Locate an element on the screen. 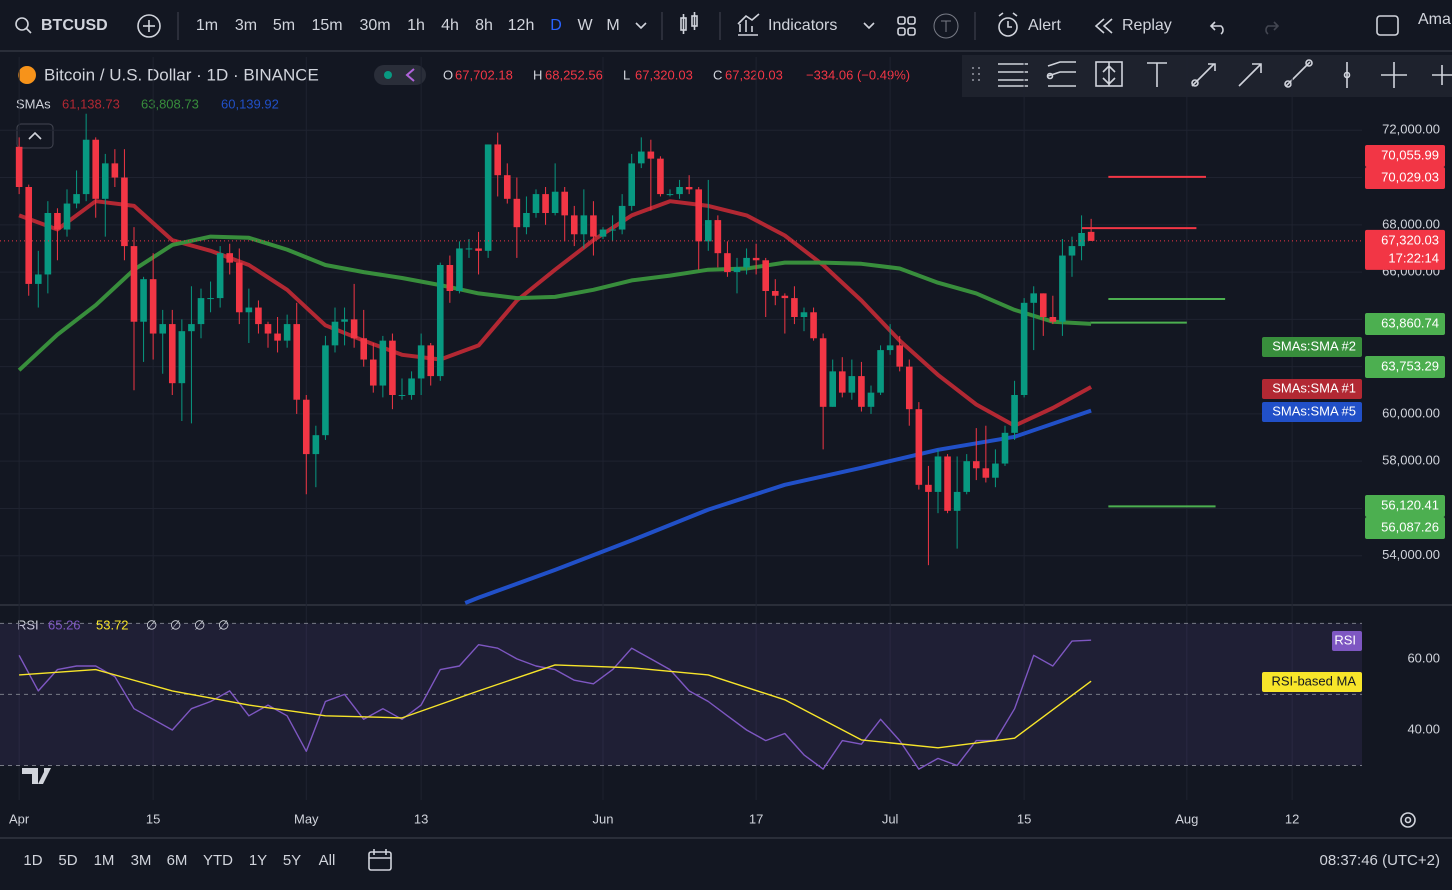 The width and height of the screenshot is (1452, 890). symbol-title: Bitcoin / U.S. Dollar · 1D · BINANCE is located at coordinates (181, 74).